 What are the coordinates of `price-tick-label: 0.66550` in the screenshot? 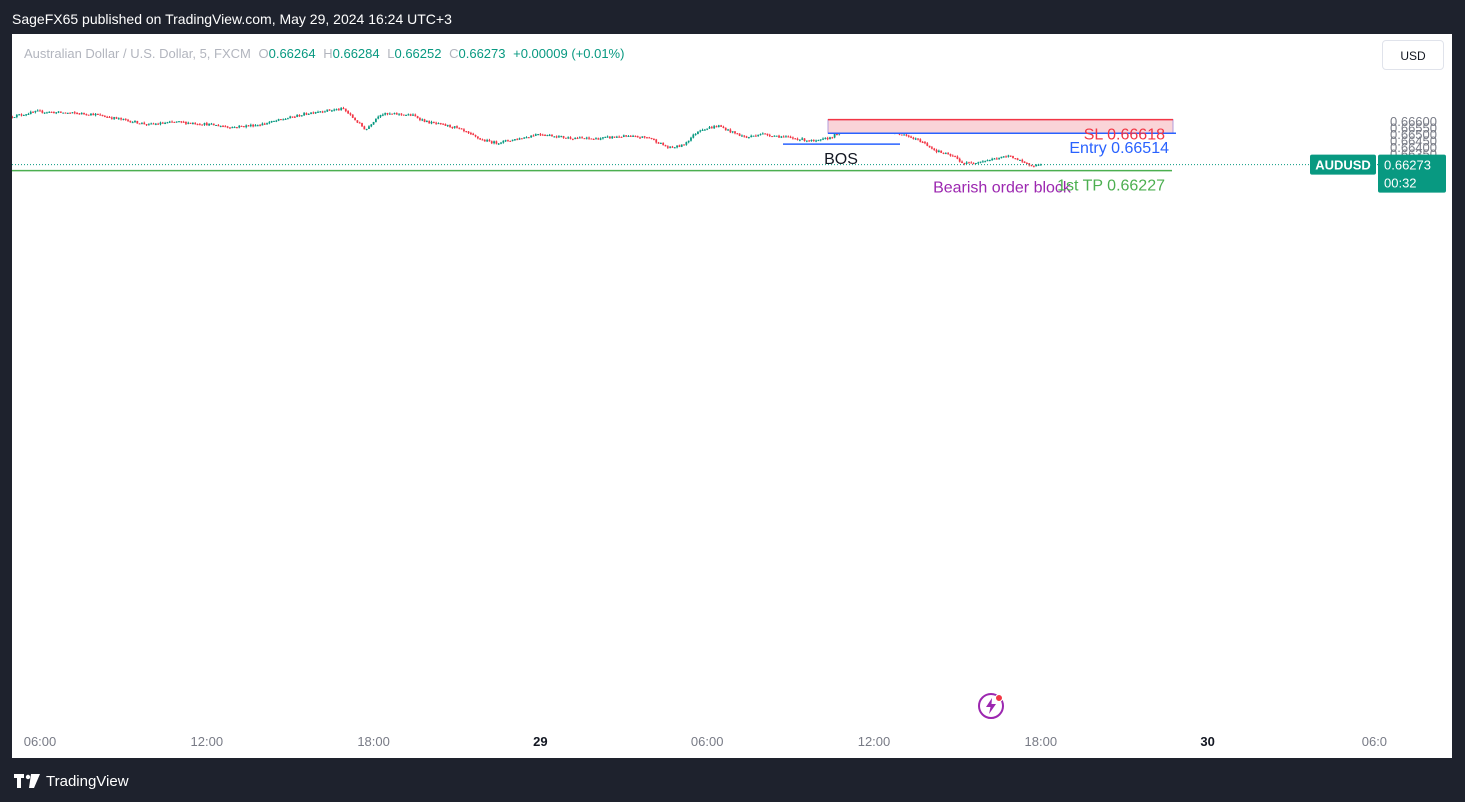 It's located at (1413, 128).